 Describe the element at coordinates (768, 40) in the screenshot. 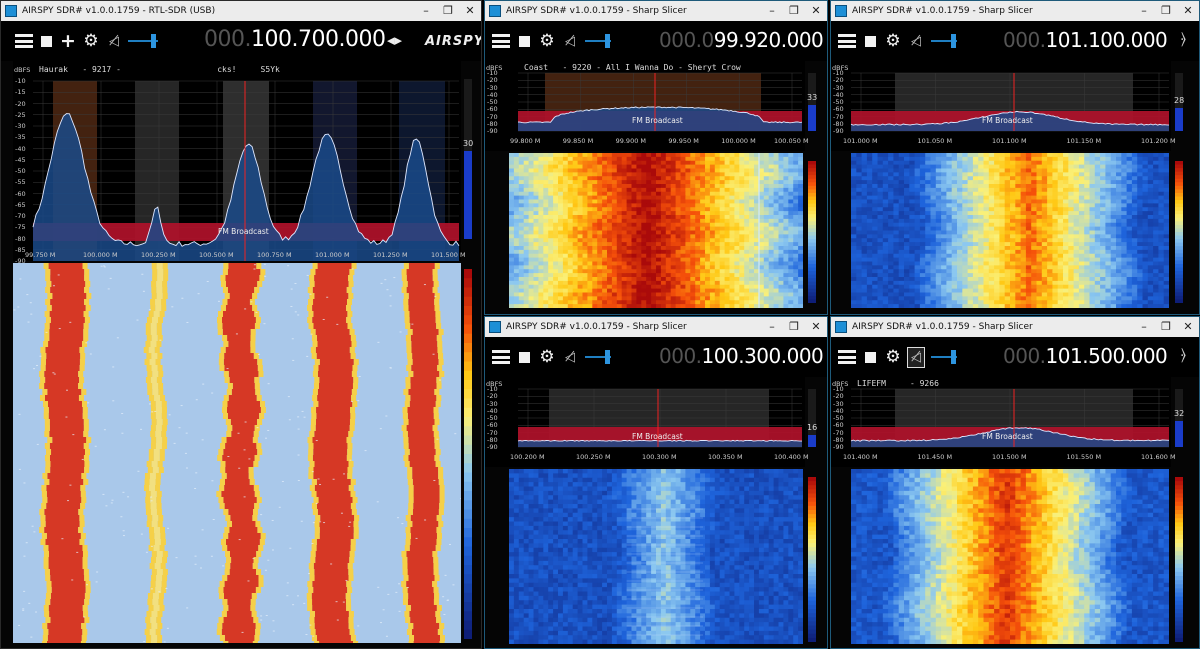

I see `frequency-value: 99.920.000` at that location.